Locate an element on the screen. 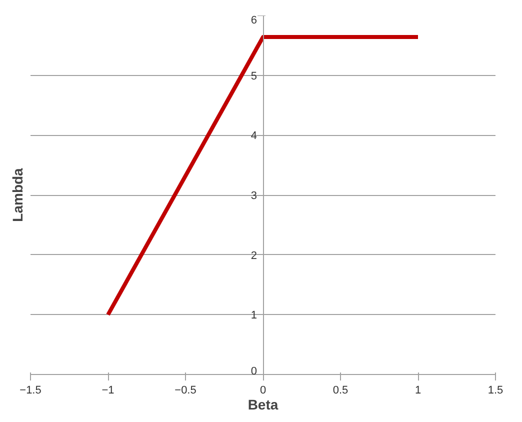  y-tick-label: 3 is located at coordinates (254, 196).